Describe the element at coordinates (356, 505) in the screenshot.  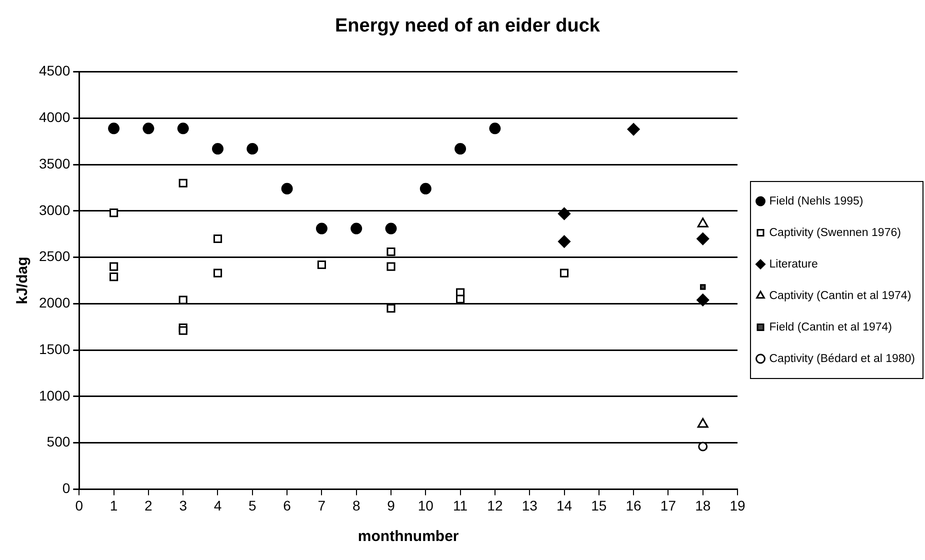
I see `x-tick-label: 8` at that location.